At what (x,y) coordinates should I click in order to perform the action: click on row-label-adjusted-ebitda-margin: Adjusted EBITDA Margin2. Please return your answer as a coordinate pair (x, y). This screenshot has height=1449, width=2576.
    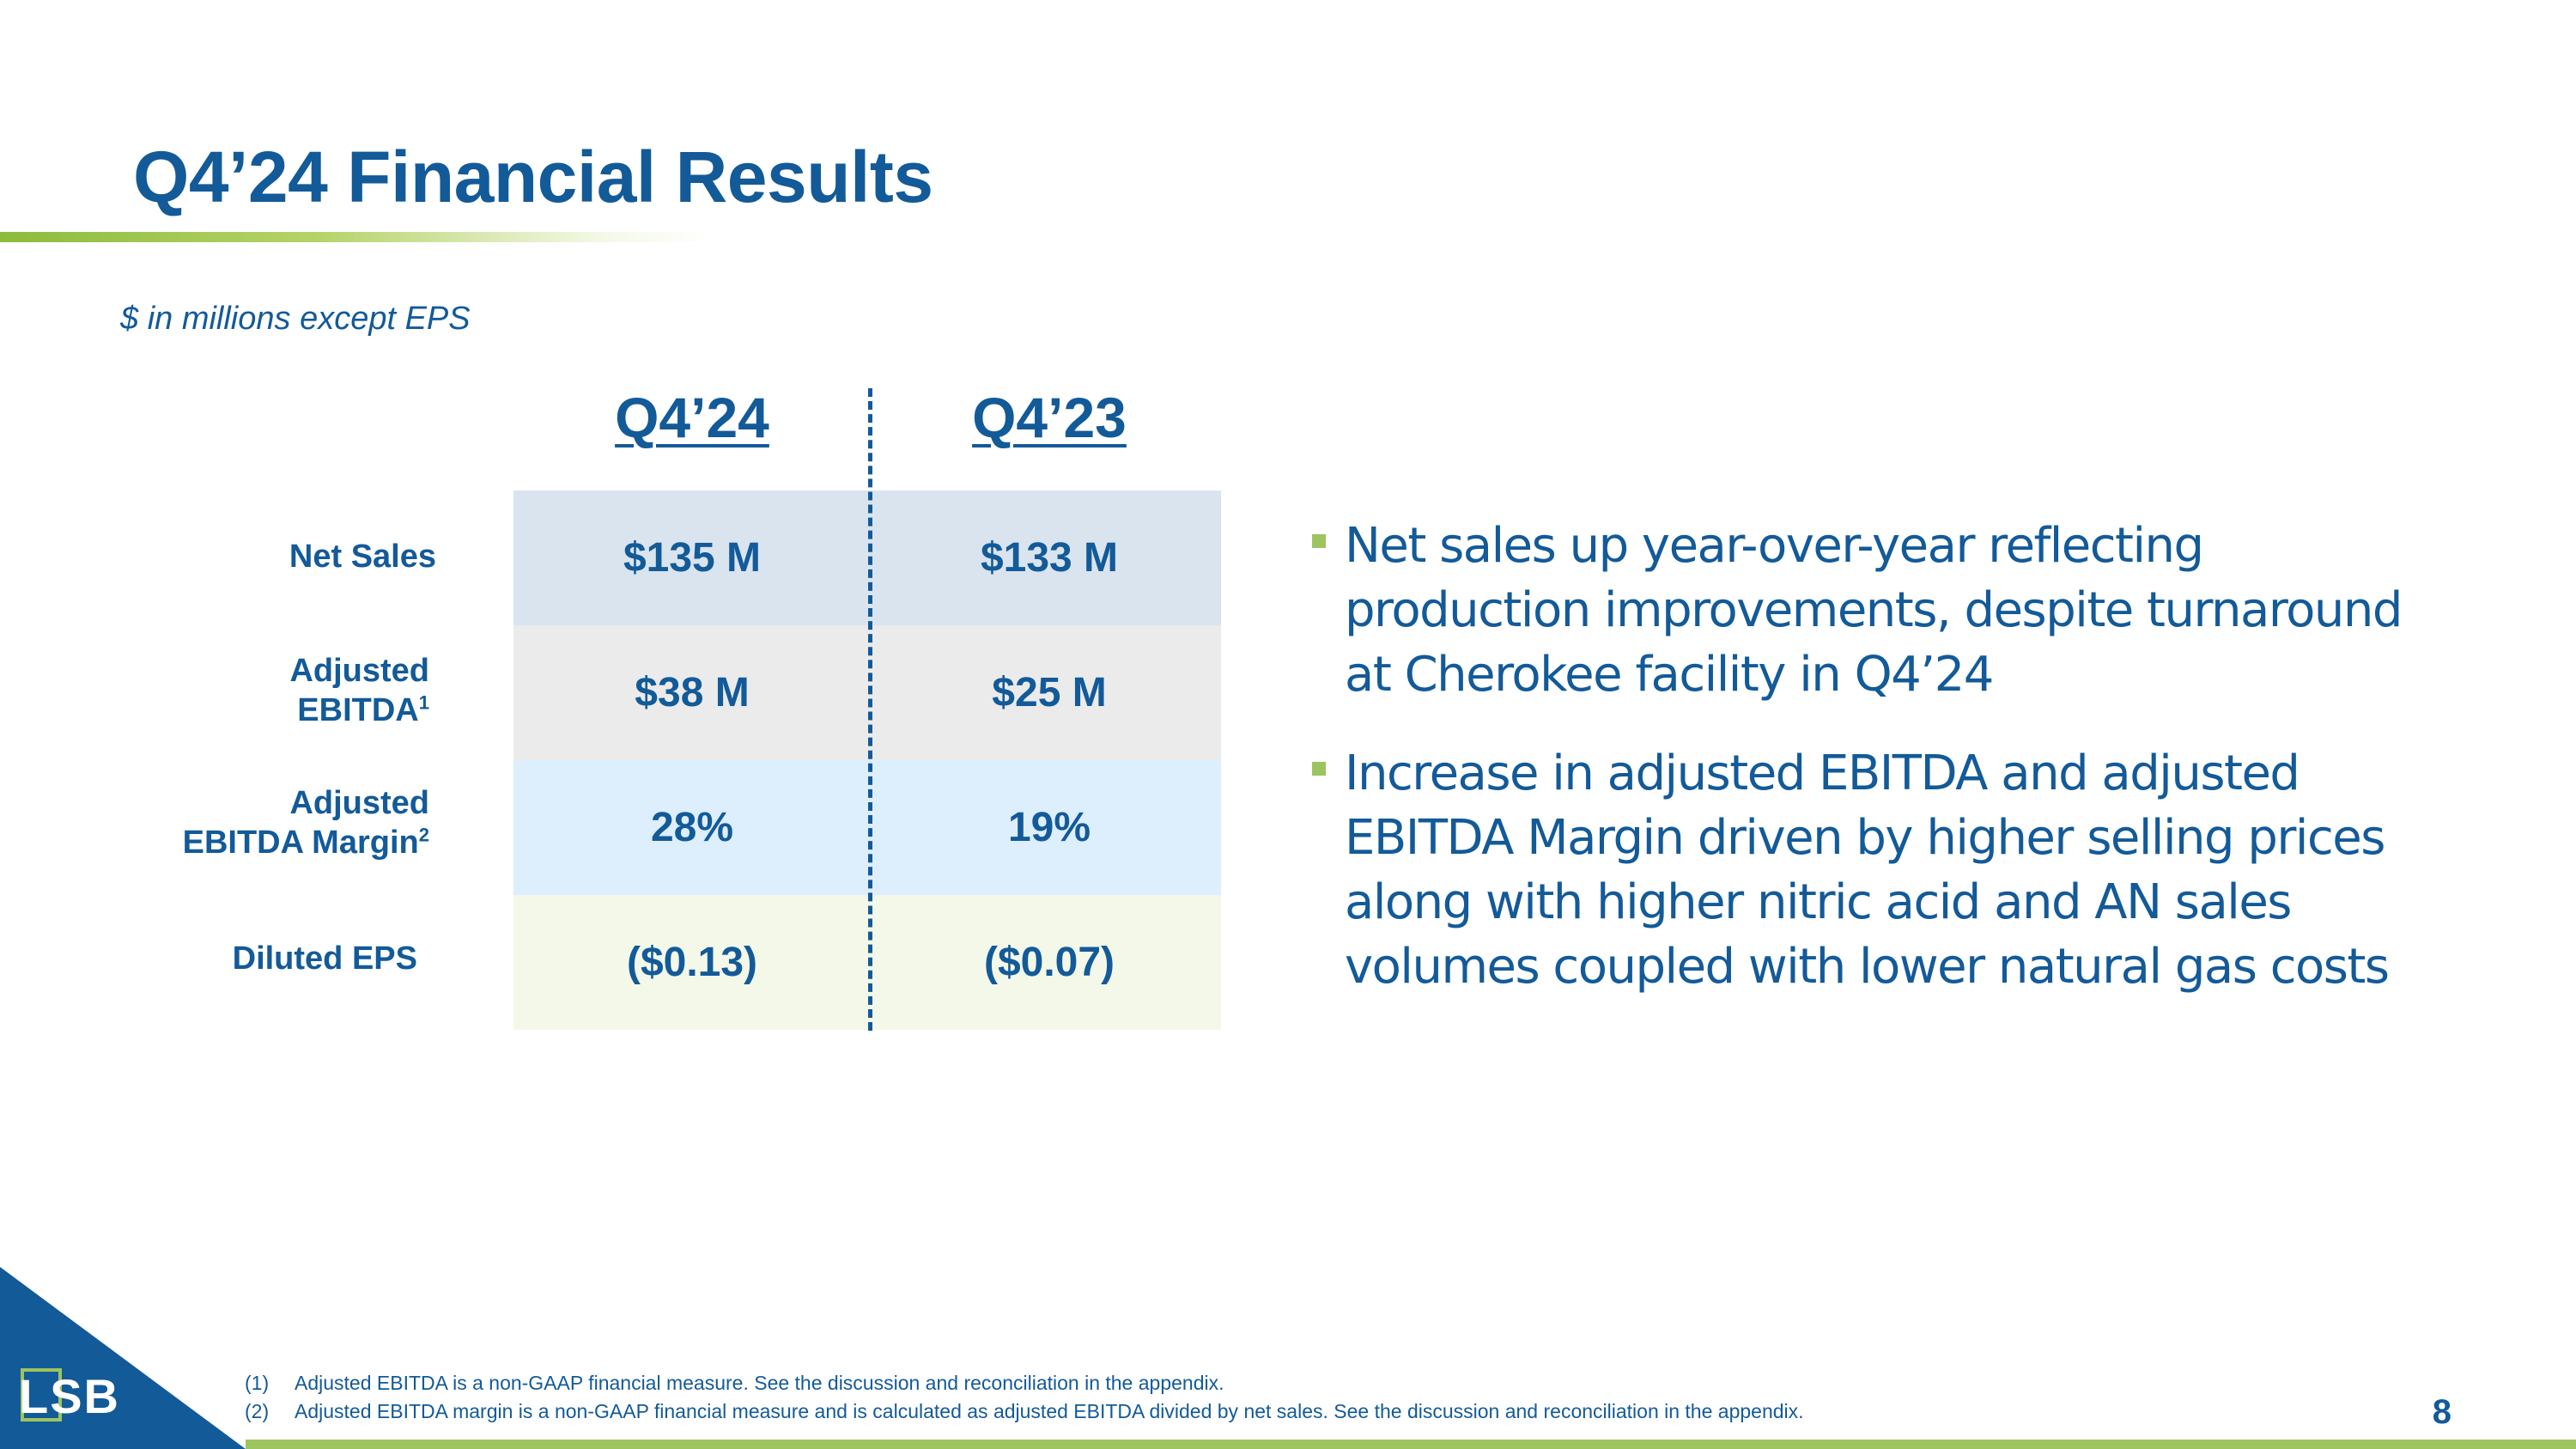
    Looking at the image, I should click on (306, 822).